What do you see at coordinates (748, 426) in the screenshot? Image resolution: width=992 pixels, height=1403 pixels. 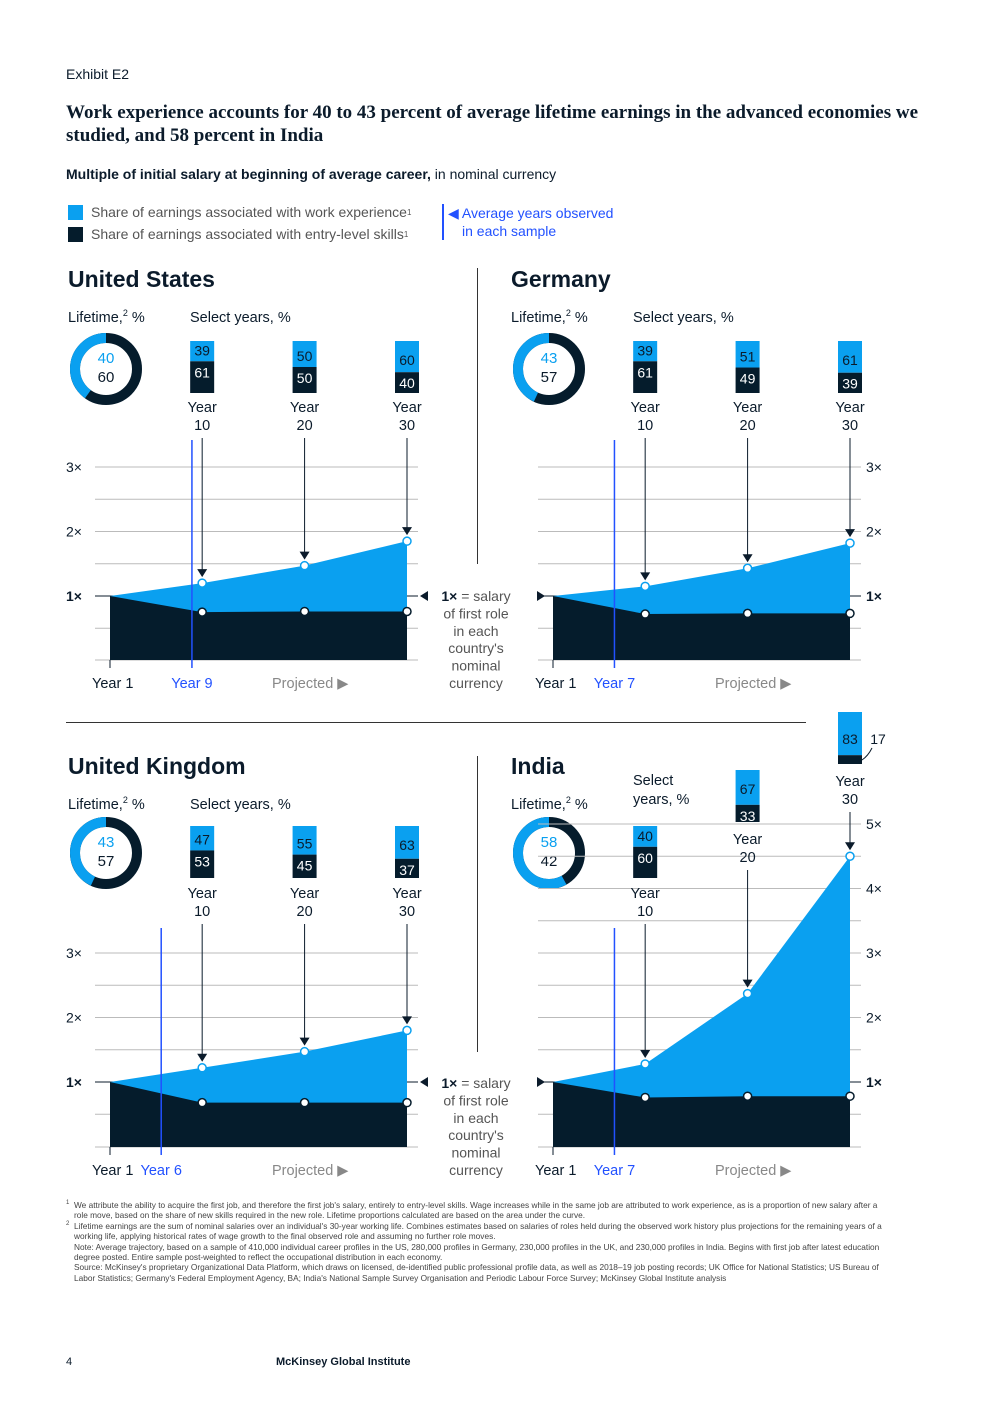 I see `germany-year-value-20: 20` at bounding box center [748, 426].